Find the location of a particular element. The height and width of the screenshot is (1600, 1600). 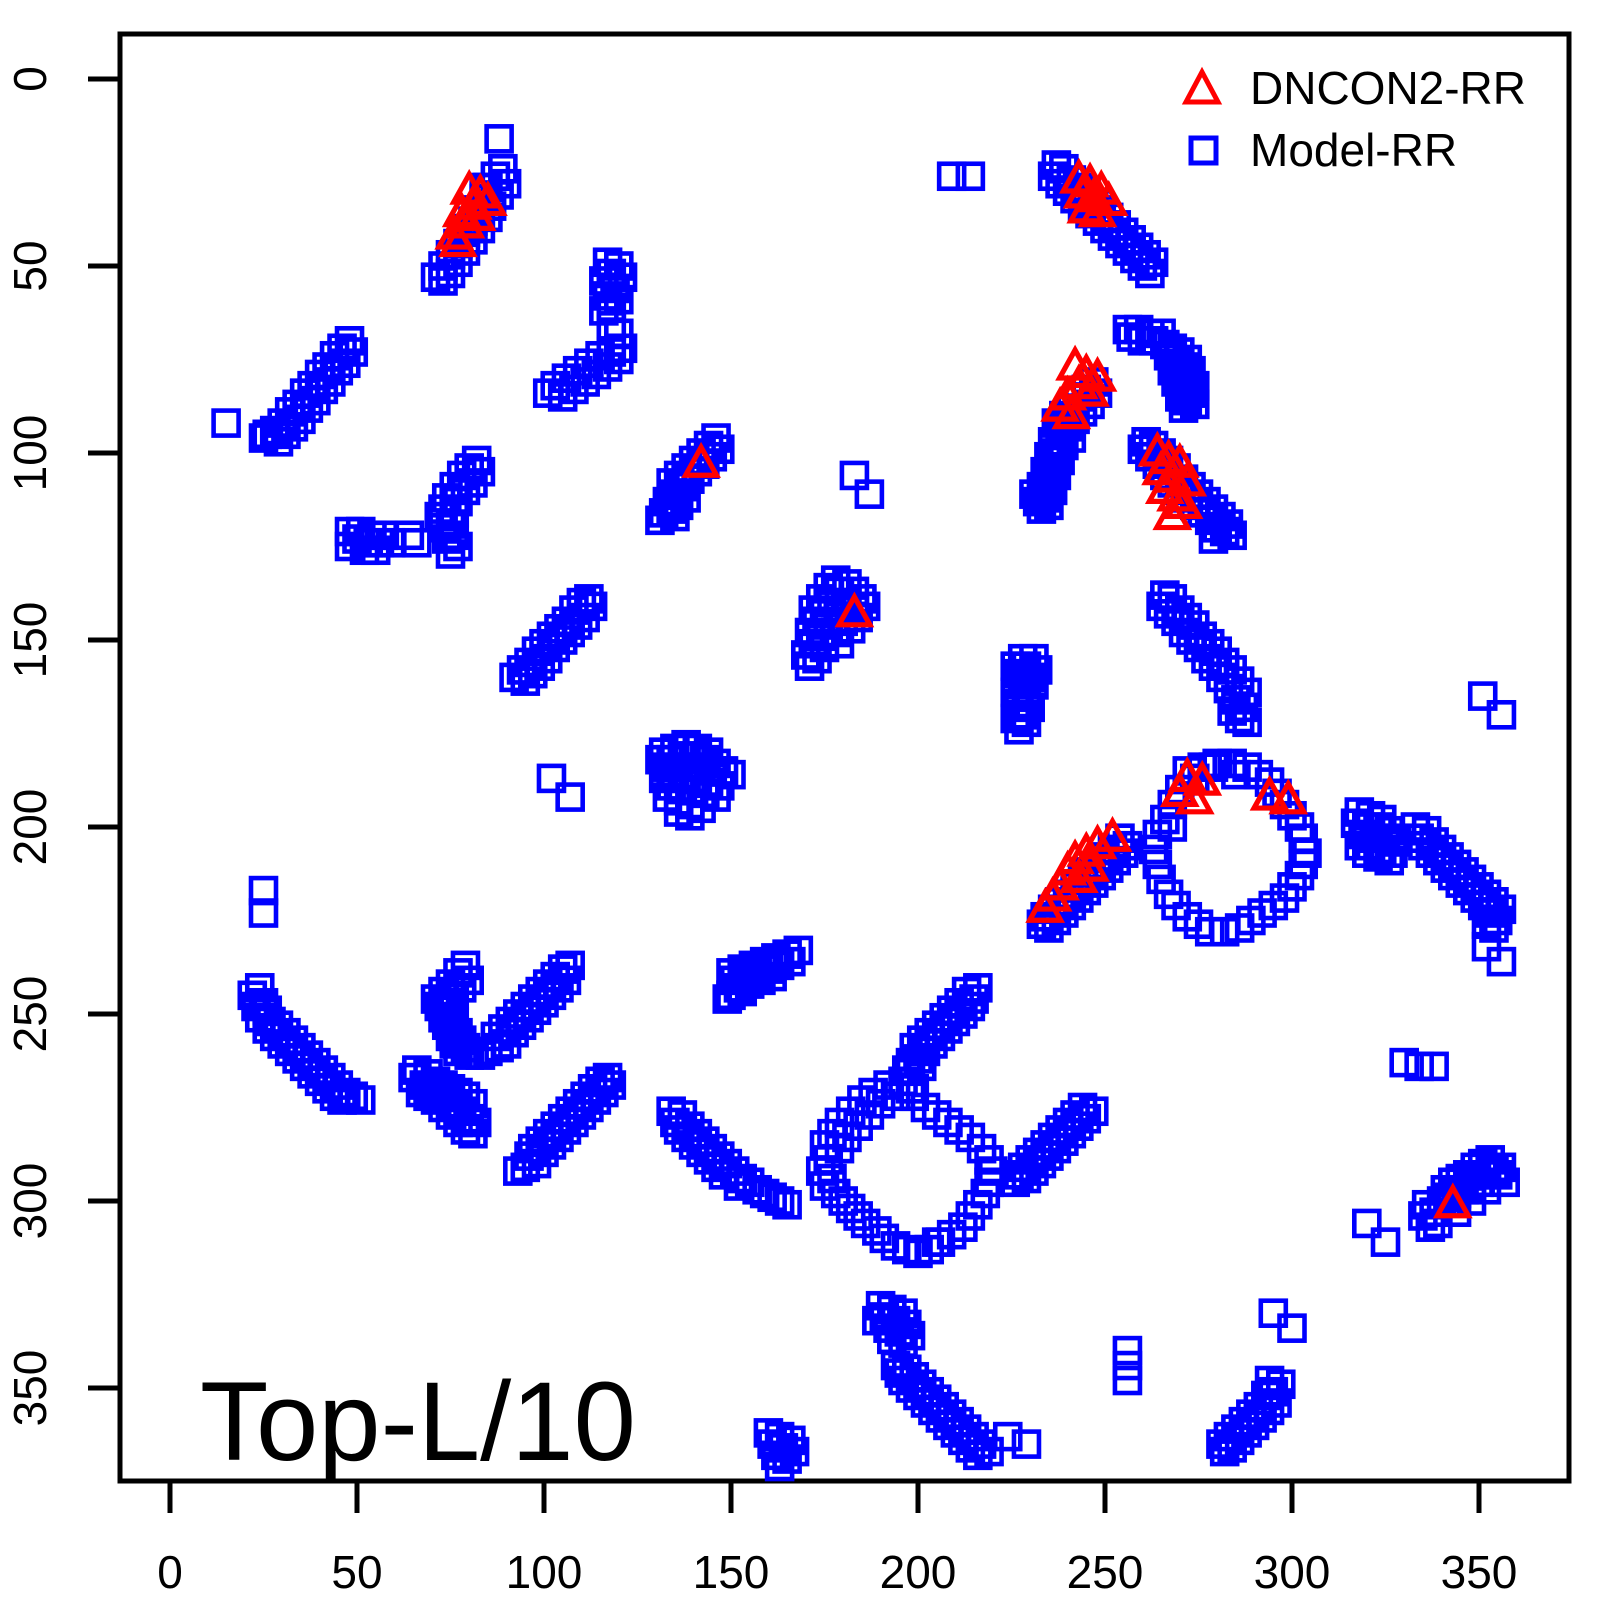

x-tick-label: 250 is located at coordinates (1105, 1572).